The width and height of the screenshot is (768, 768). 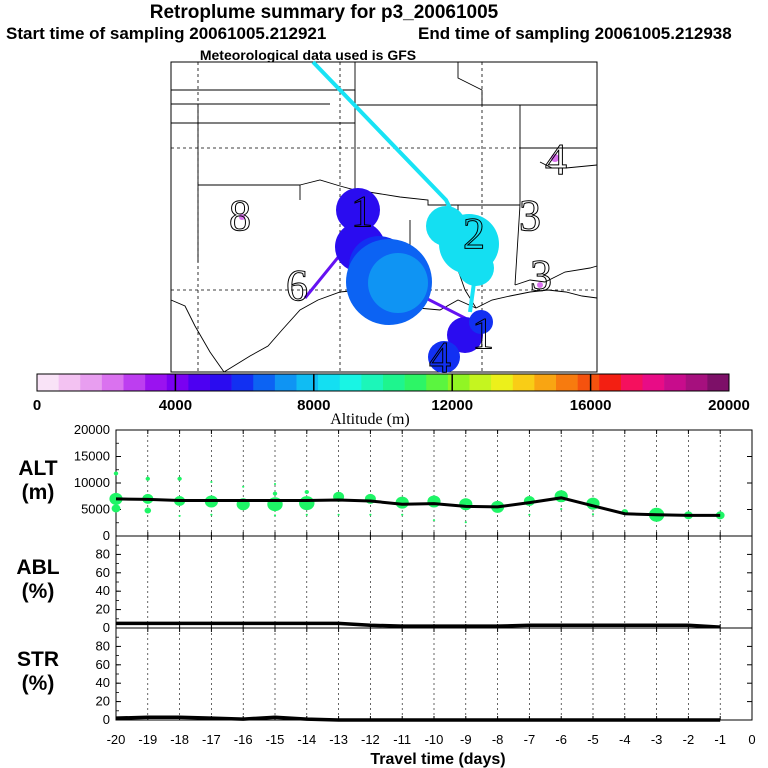 What do you see at coordinates (211, 739) in the screenshot?
I see `x-tick-label: -17` at bounding box center [211, 739].